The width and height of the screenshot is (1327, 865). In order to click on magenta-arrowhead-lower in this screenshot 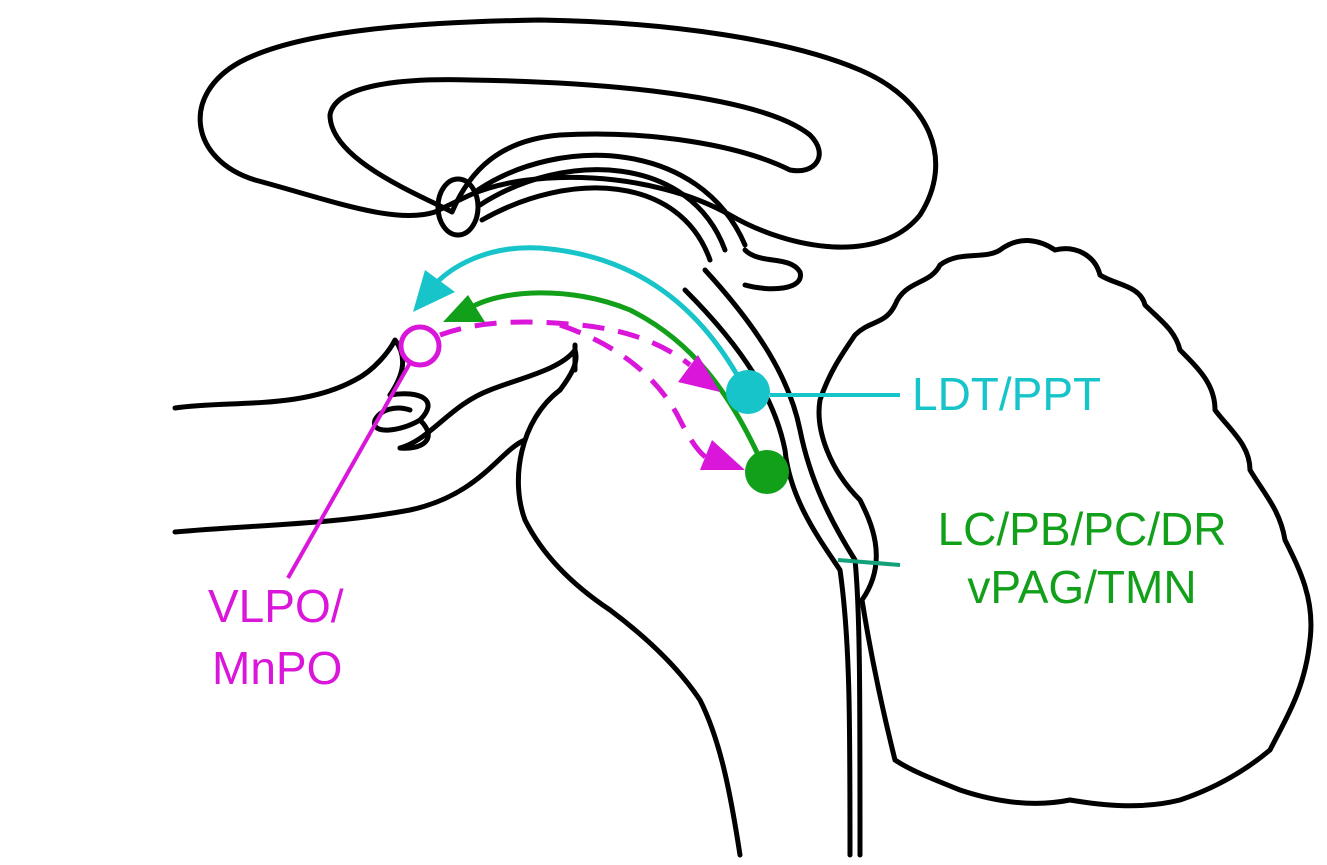, I will do `click(722, 455)`.